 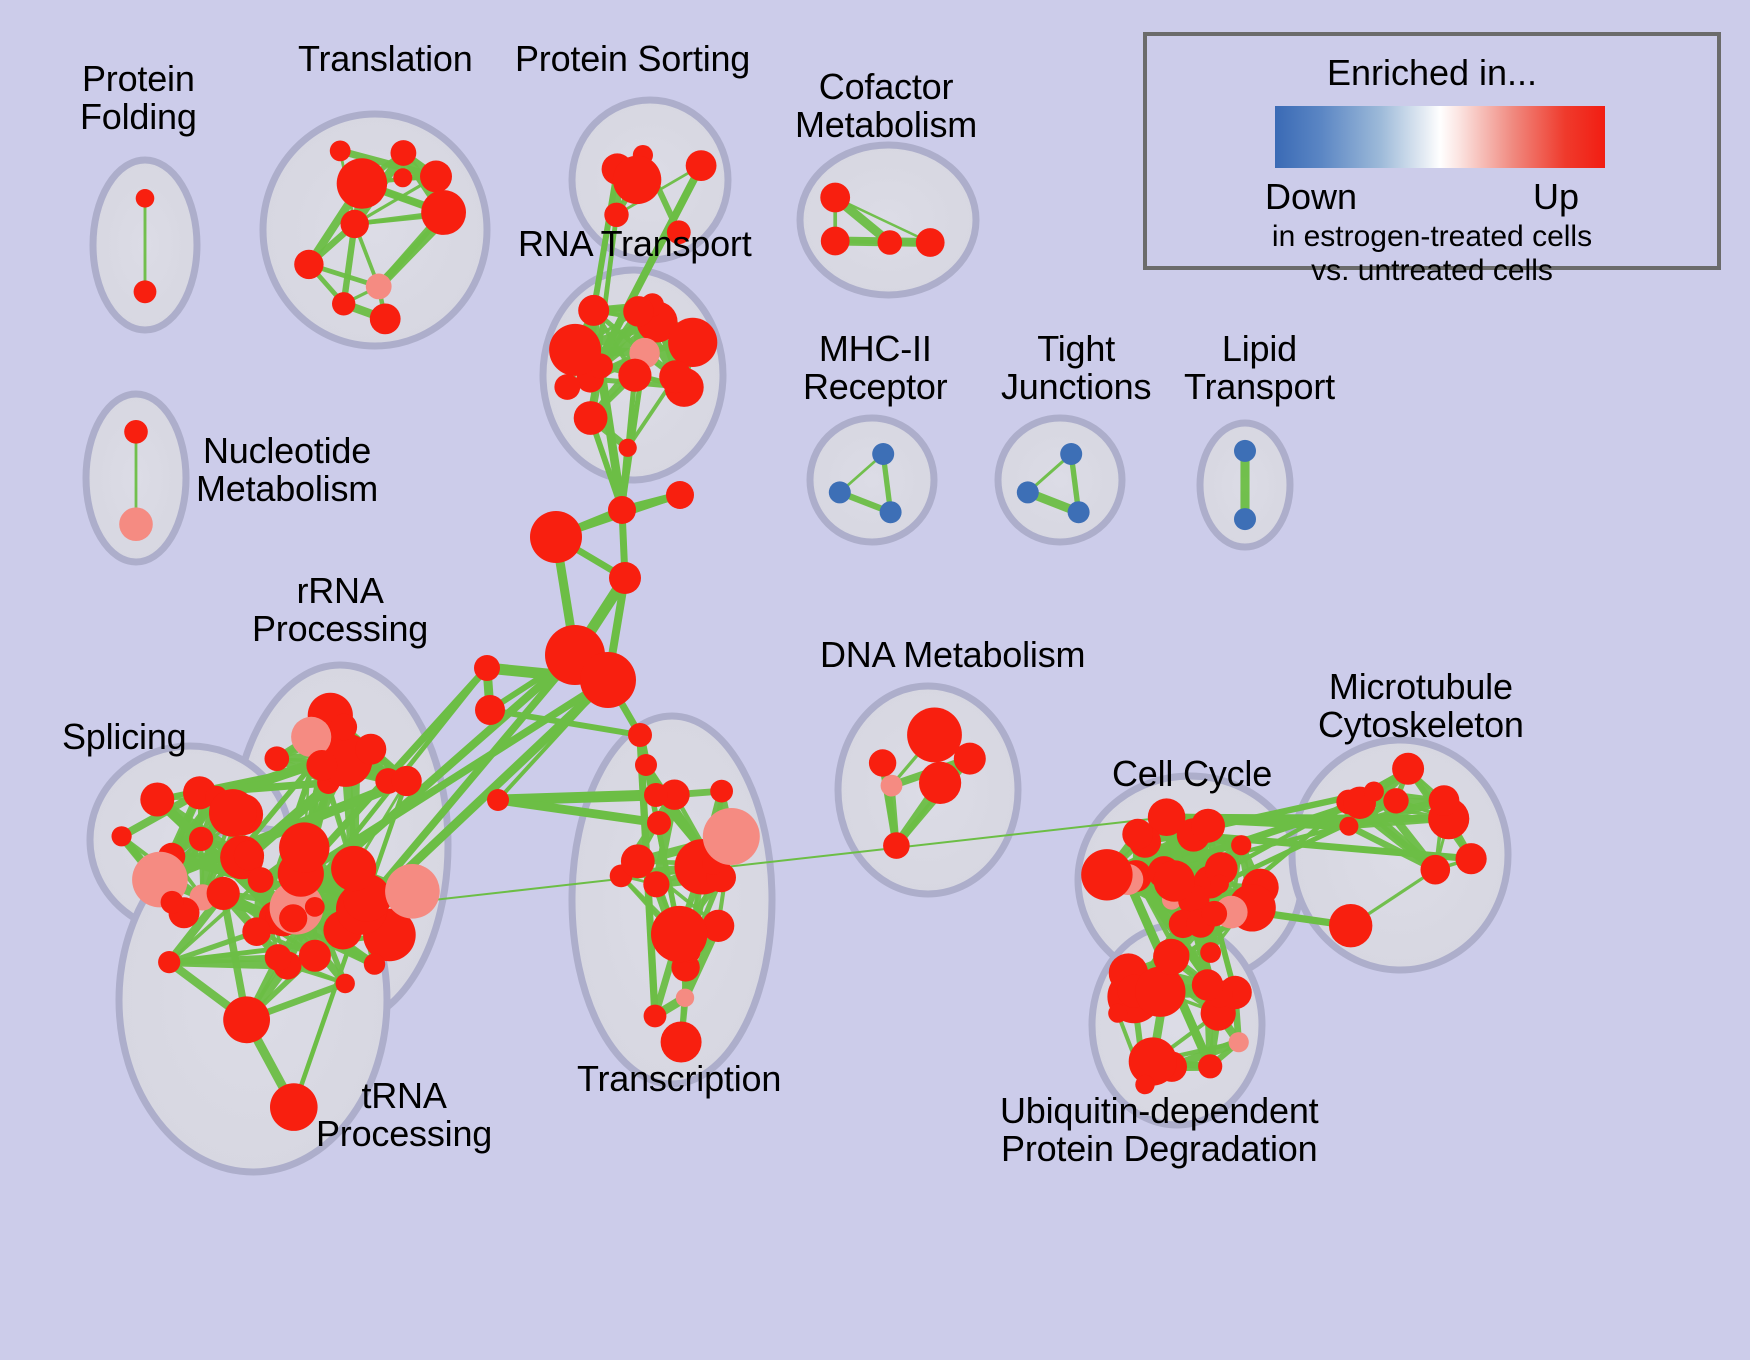 What do you see at coordinates (953, 654) in the screenshot?
I see `cluster-label-dna-metabolism: DNA Metabolism` at bounding box center [953, 654].